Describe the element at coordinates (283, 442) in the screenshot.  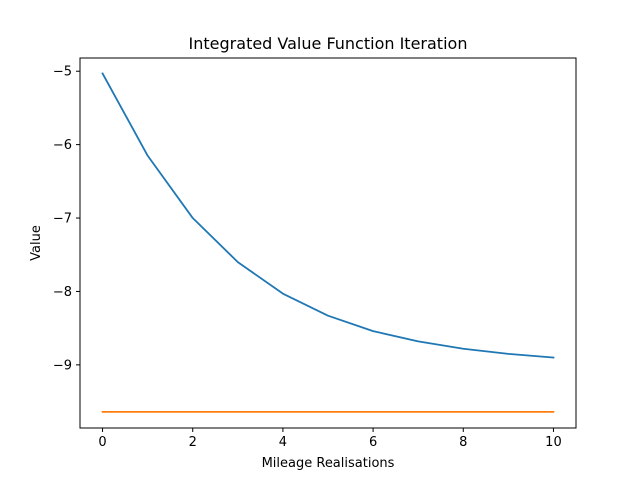
I see `x-tick-label: 4` at that location.